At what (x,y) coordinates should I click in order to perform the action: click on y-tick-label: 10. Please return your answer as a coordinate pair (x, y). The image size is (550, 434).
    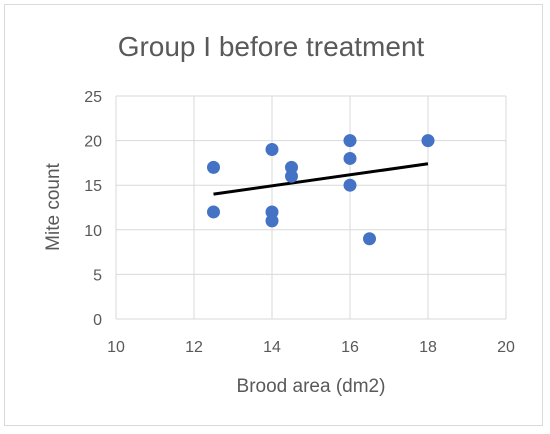
    Looking at the image, I should click on (93, 231).